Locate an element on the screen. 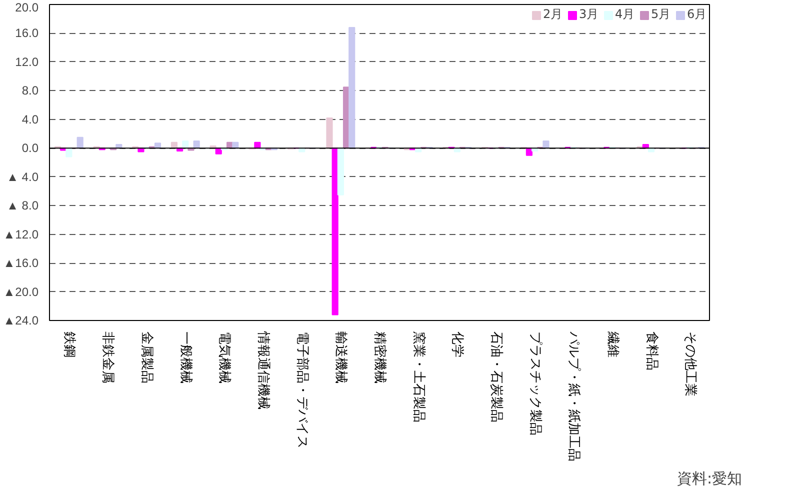 This screenshot has height=490, width=793. y-tick-label: 0.0 is located at coordinates (30, 148).